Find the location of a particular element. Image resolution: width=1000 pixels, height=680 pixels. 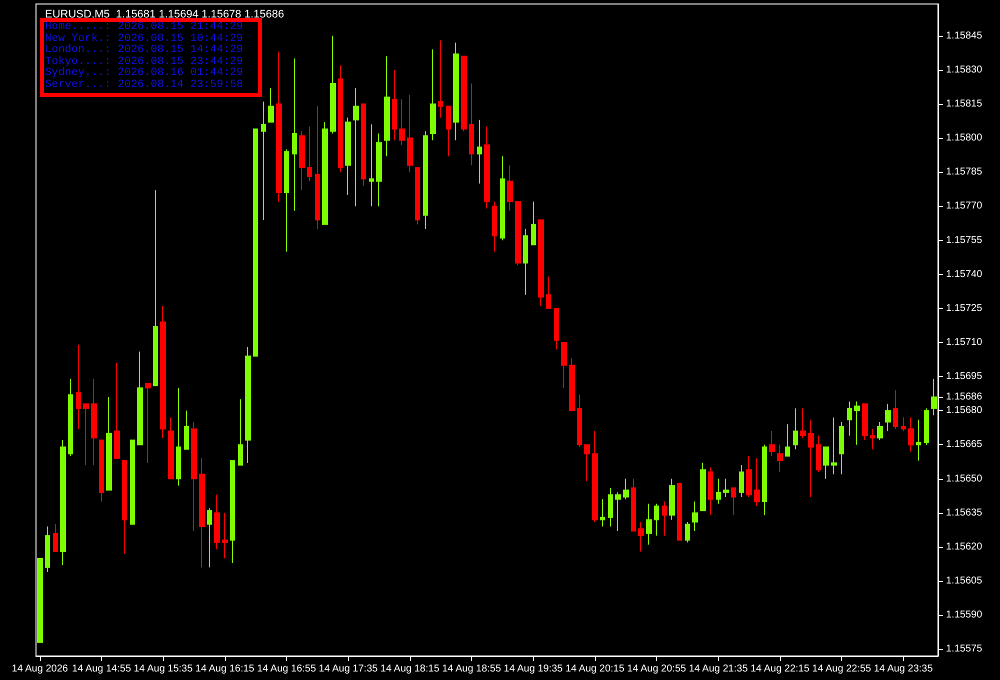

x-tick-label: 14 Aug 16:55 is located at coordinates (286, 669).